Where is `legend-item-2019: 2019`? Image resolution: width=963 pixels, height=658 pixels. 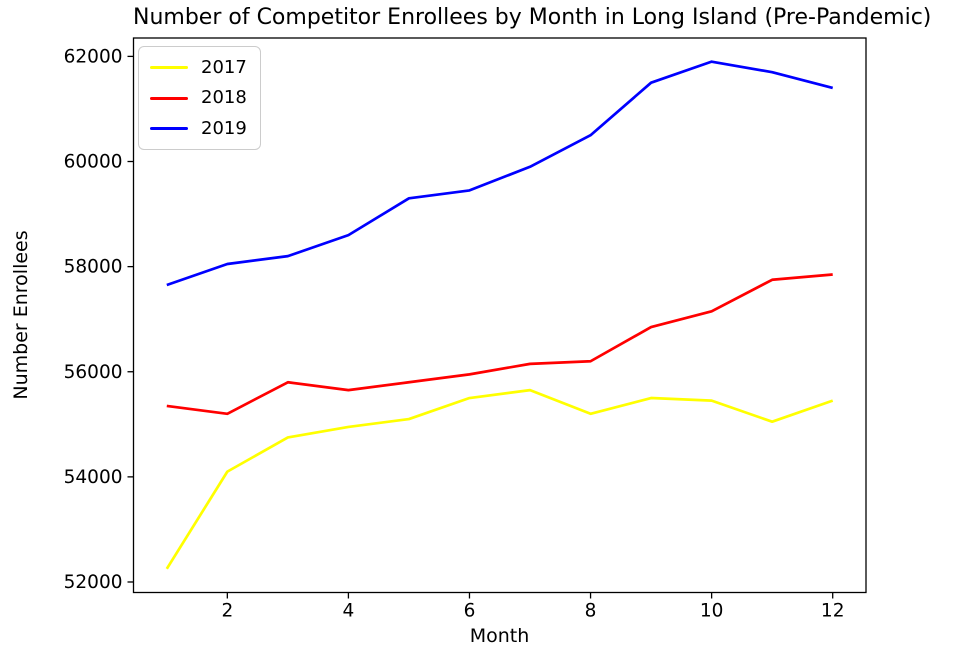
legend-item-2019: 2019 is located at coordinates (198, 128).